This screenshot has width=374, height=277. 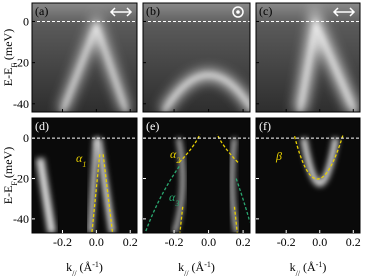 I want to click on panel: (c), so click(x=308, y=57).